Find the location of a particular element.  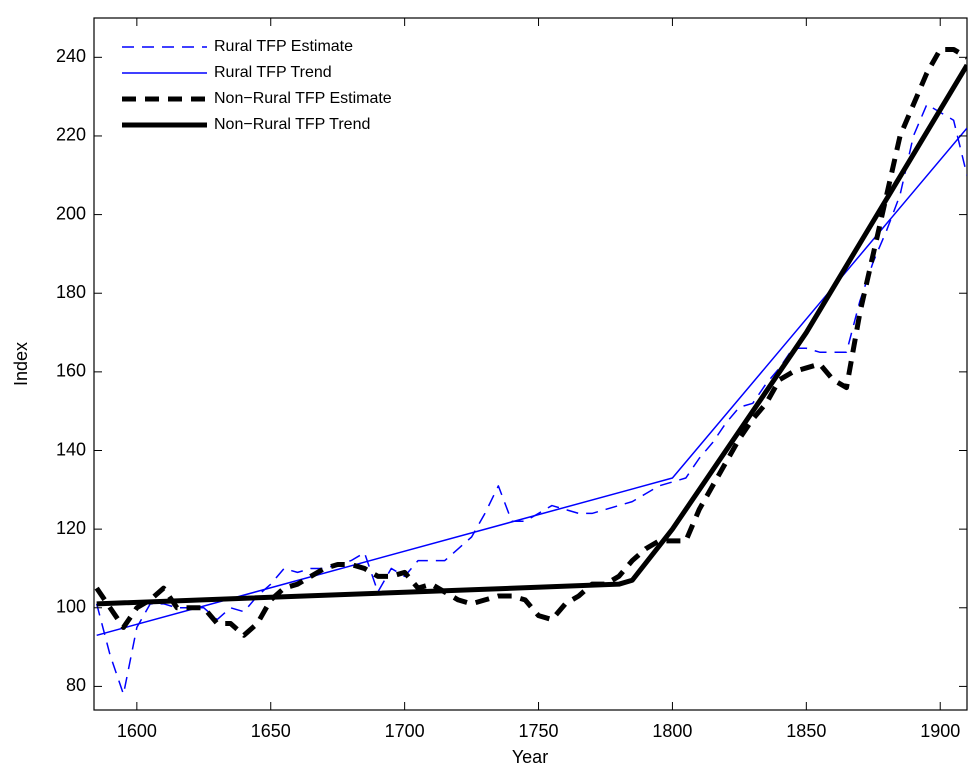

legend-label: Rural TFP Trend is located at coordinates (273, 72).